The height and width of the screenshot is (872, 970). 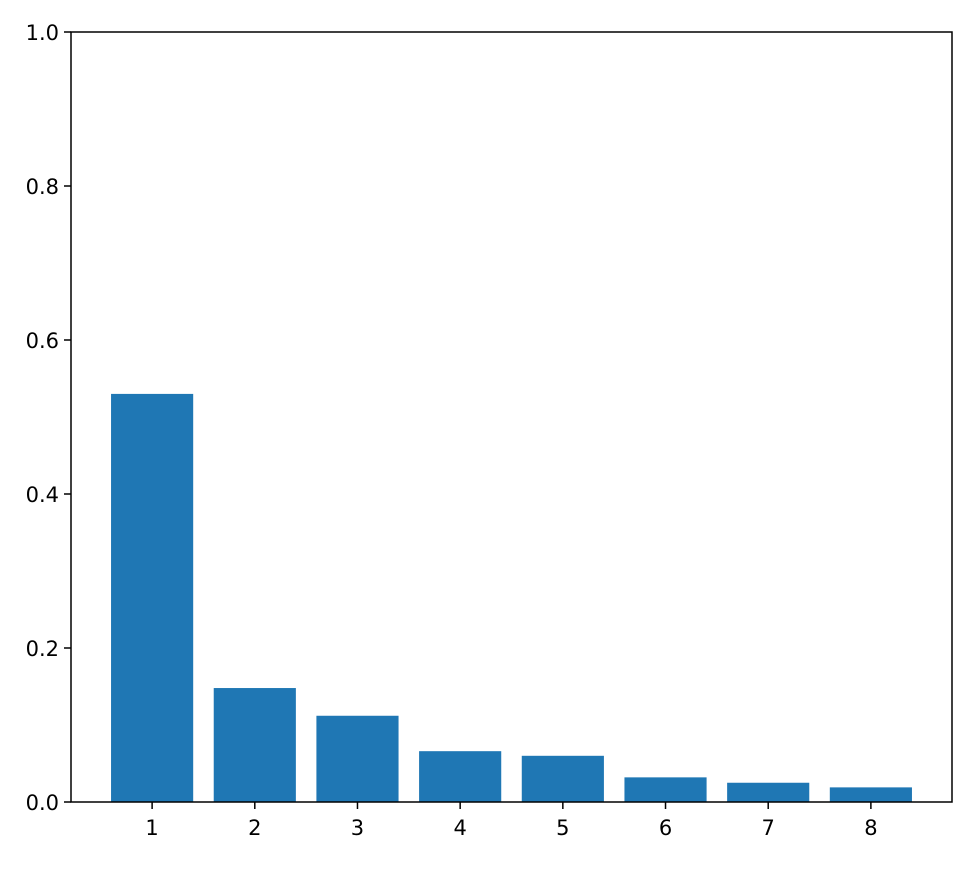 I want to click on x-tick-label: 6, so click(x=665, y=828).